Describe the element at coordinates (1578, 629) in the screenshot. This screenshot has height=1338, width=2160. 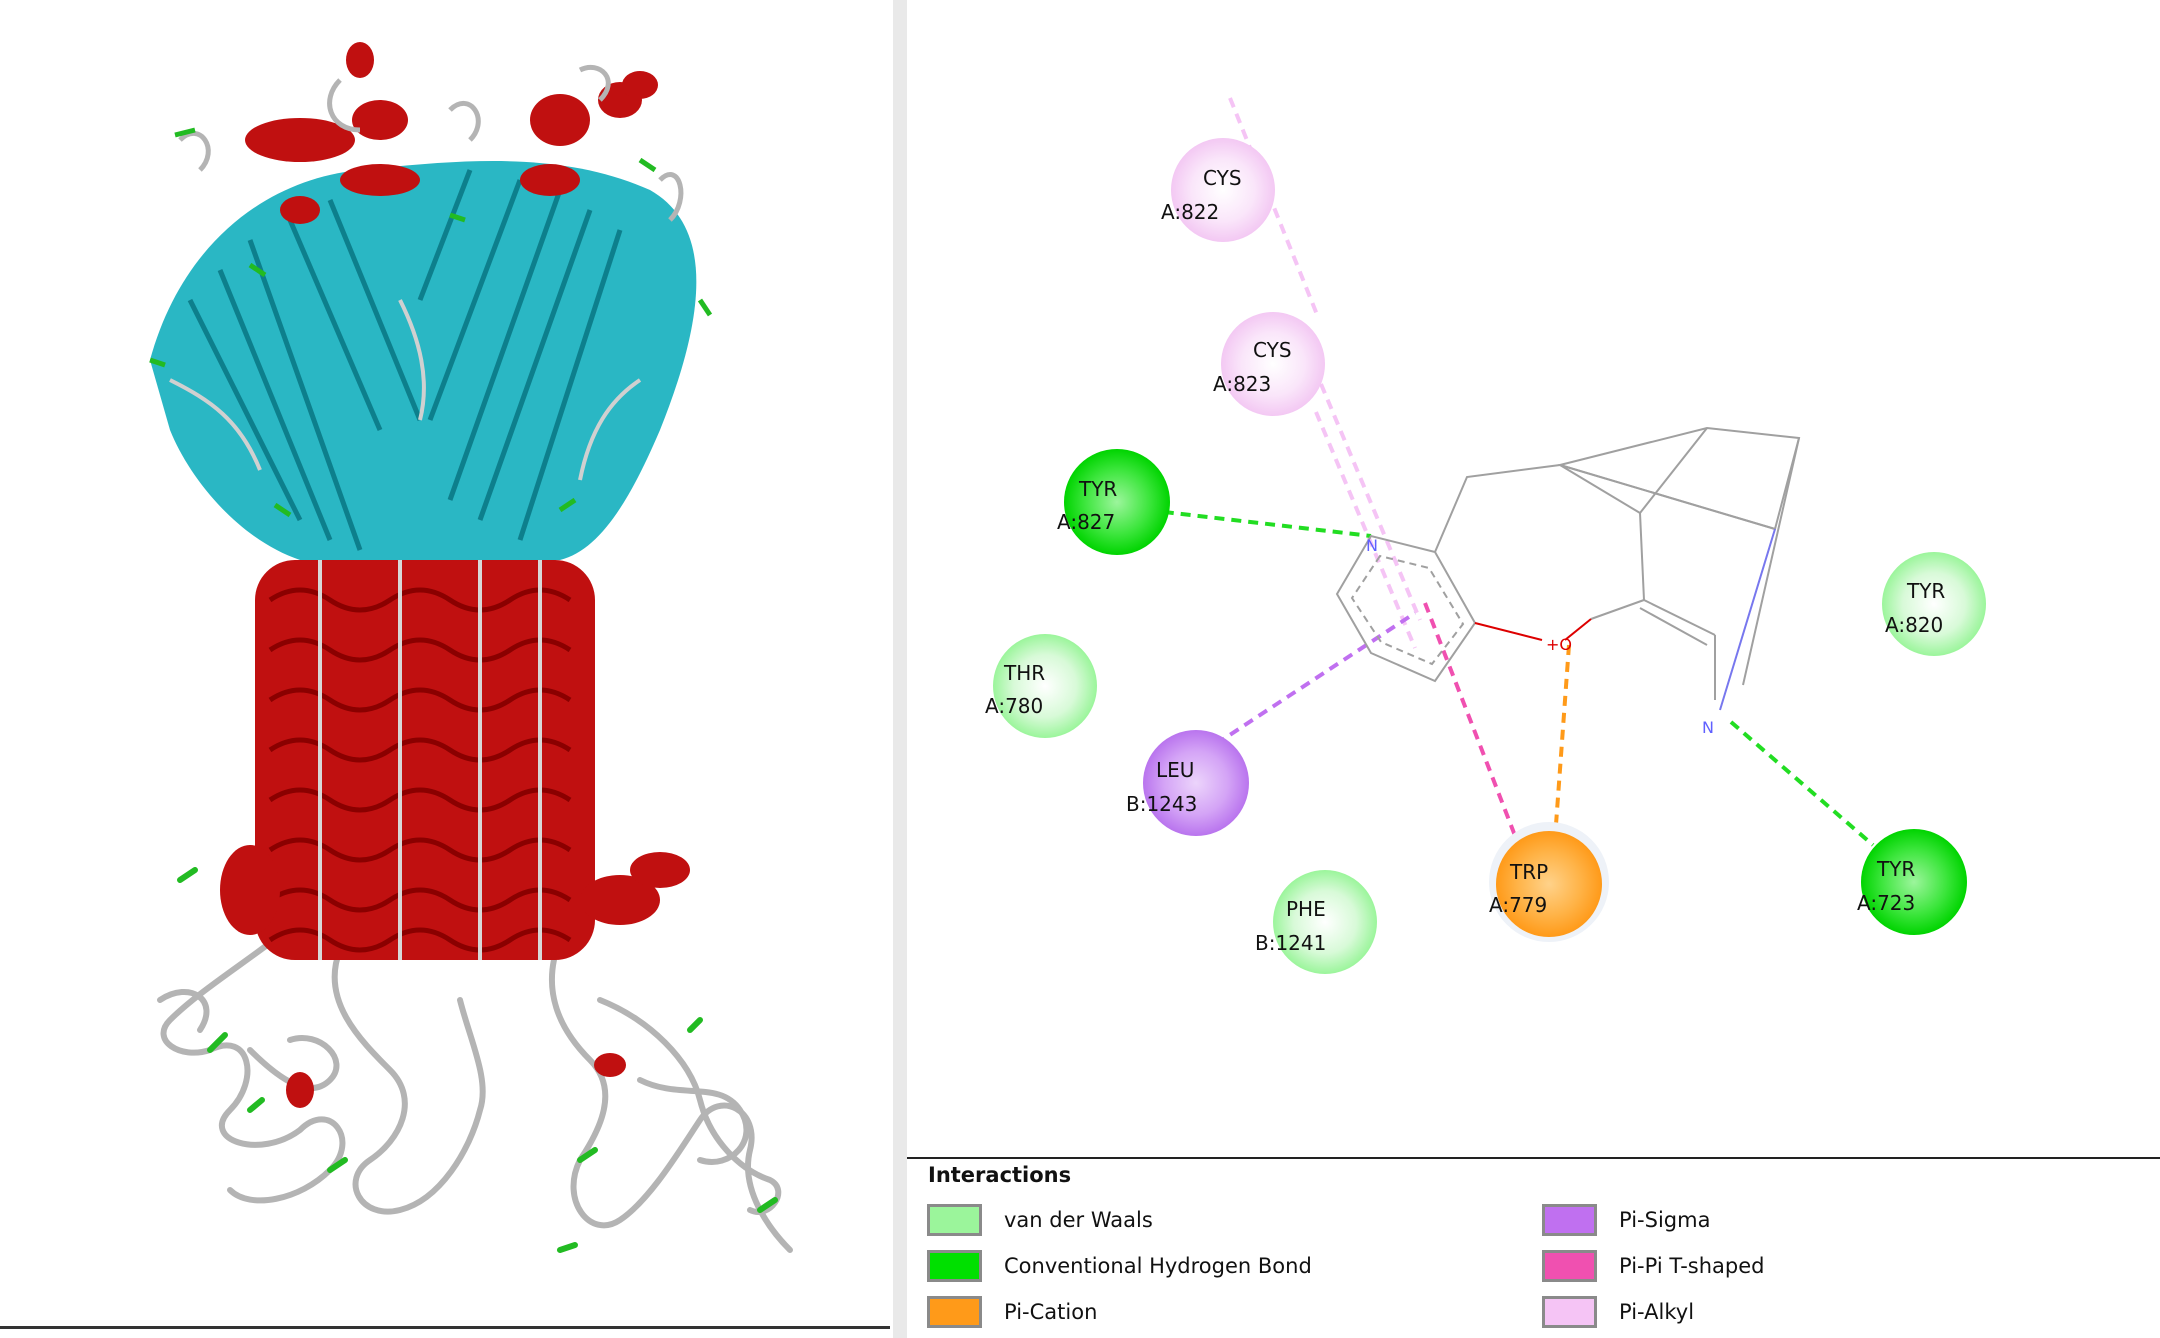
I see `ligand-o-bond` at that location.